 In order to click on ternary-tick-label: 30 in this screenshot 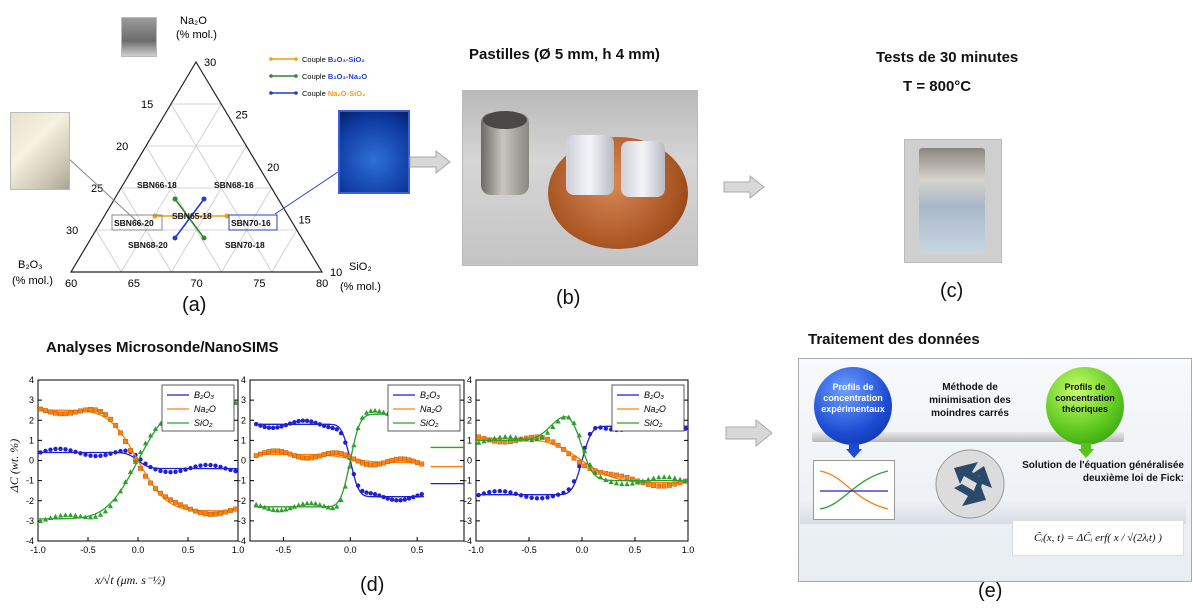, I will do `click(210, 63)`.